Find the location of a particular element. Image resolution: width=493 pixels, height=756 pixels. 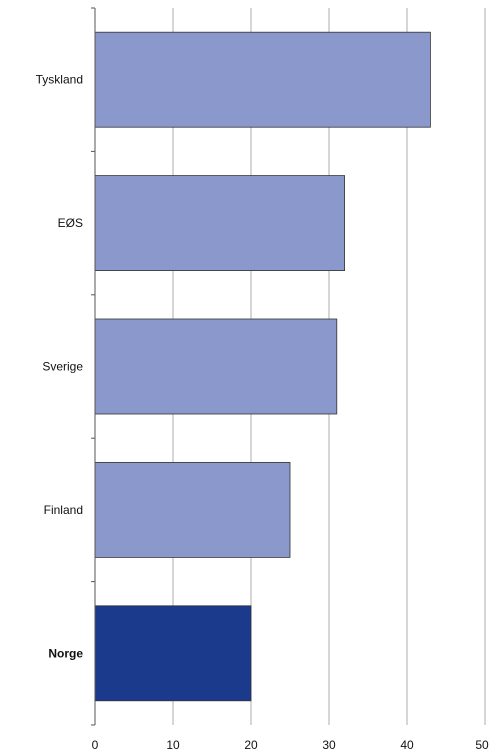

x-tick-label: 40 is located at coordinates (407, 745).